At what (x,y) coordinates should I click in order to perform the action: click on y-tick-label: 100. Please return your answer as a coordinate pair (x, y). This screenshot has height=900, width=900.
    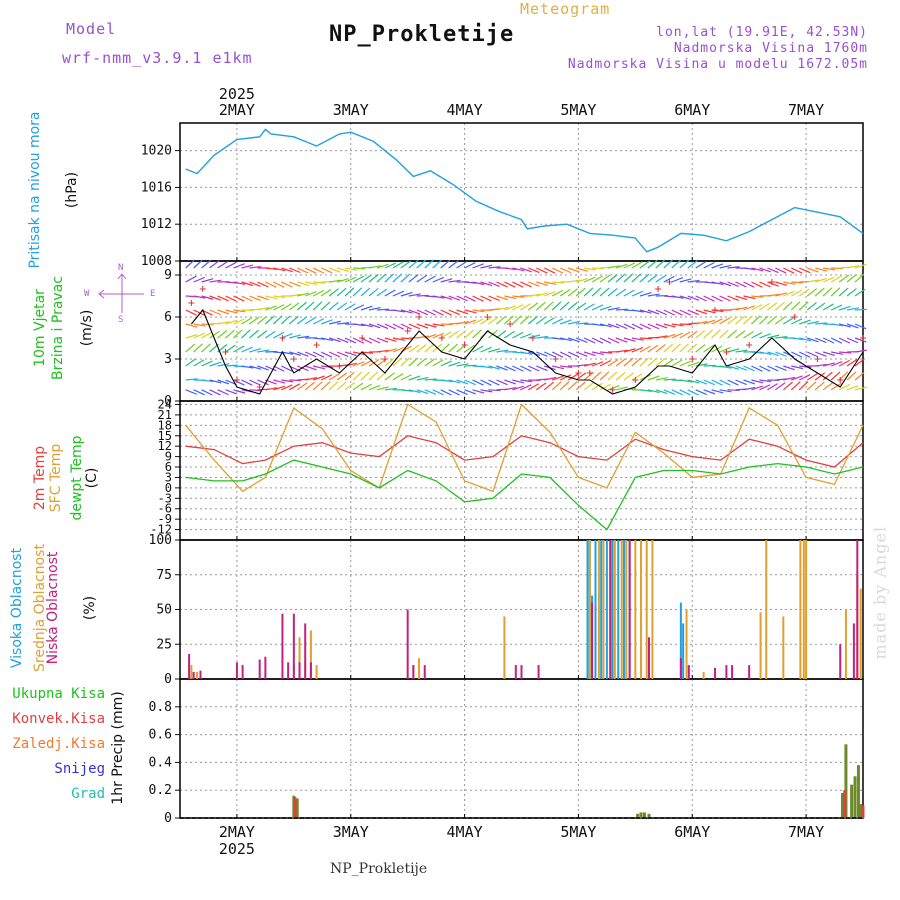
    Looking at the image, I should click on (160, 540).